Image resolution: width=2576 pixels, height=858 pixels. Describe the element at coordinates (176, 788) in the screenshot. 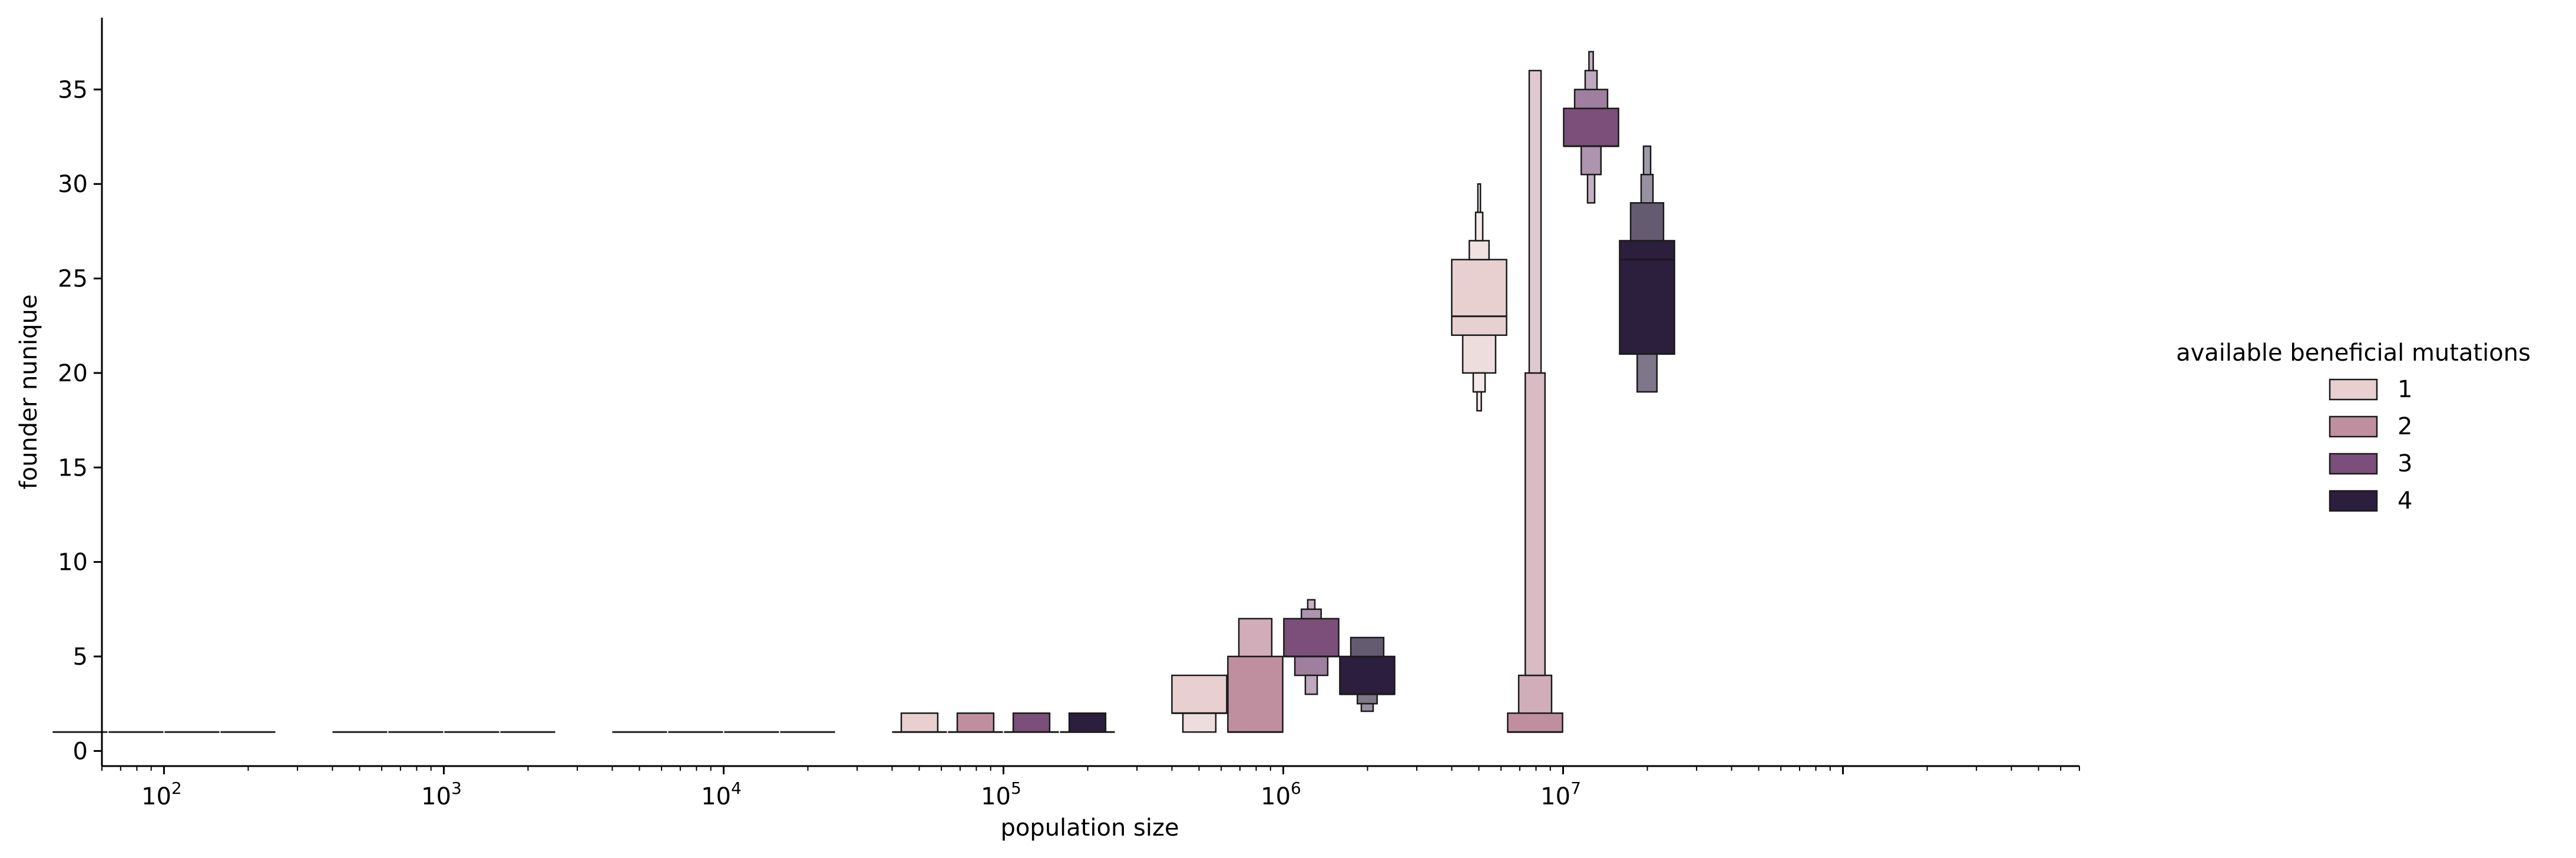

I see `x-tick-label-exponent: 2` at that location.